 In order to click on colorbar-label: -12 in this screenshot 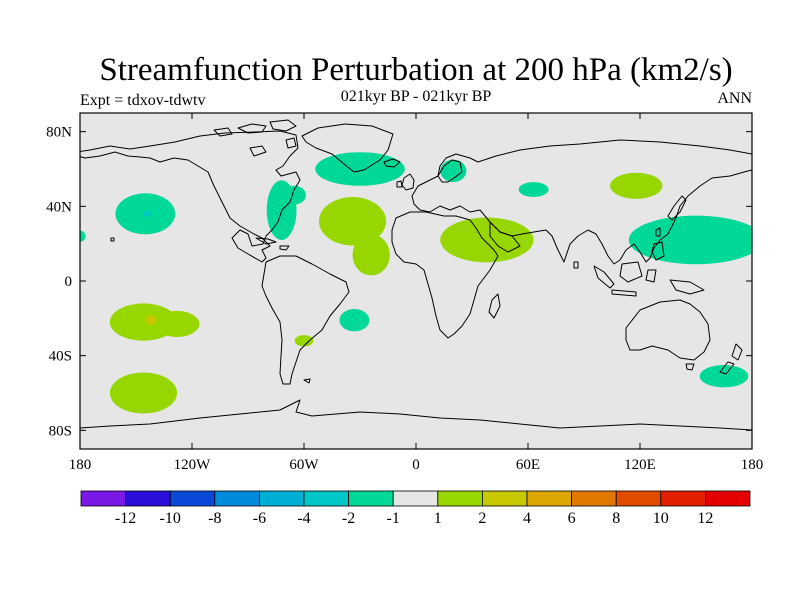, I will do `click(125, 518)`.